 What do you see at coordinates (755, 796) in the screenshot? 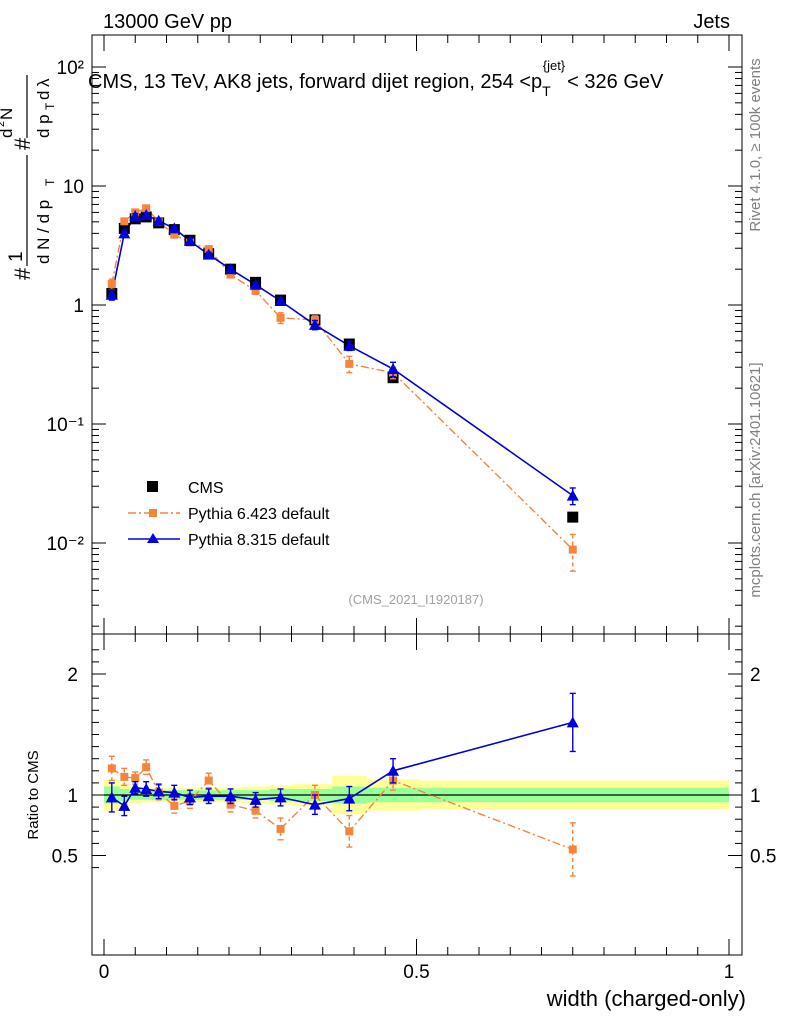
I see `ratio-y-tick-label-right: 1` at bounding box center [755, 796].